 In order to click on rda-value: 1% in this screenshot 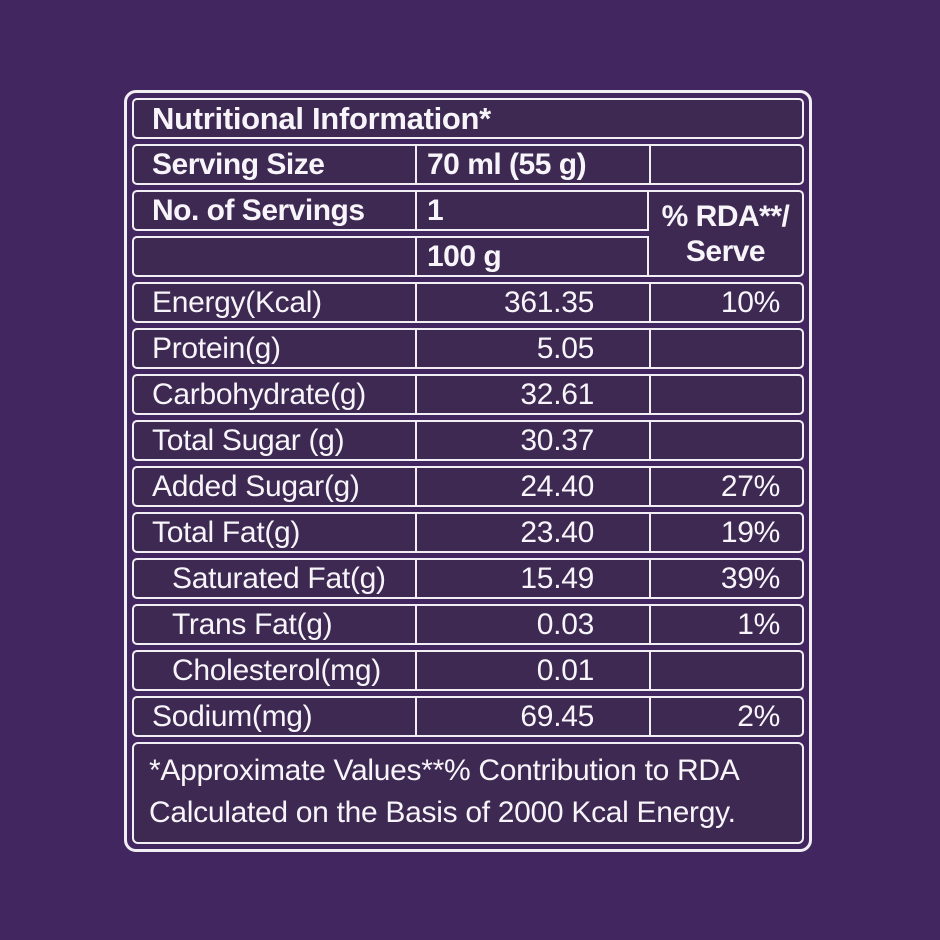, I will do `click(725, 624)`.